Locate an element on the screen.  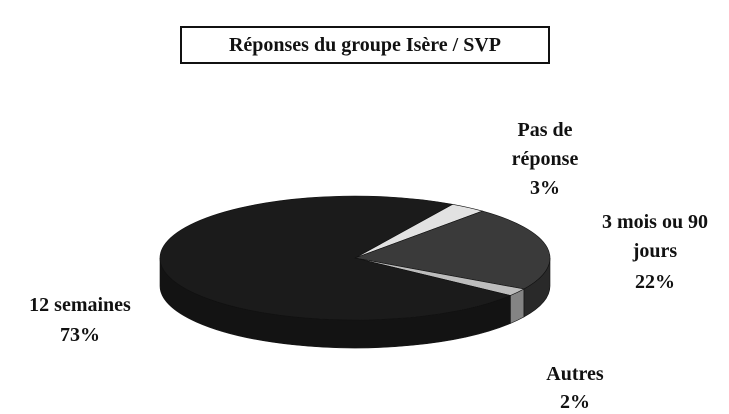
slice-value-label: 22% is located at coordinates (655, 282).